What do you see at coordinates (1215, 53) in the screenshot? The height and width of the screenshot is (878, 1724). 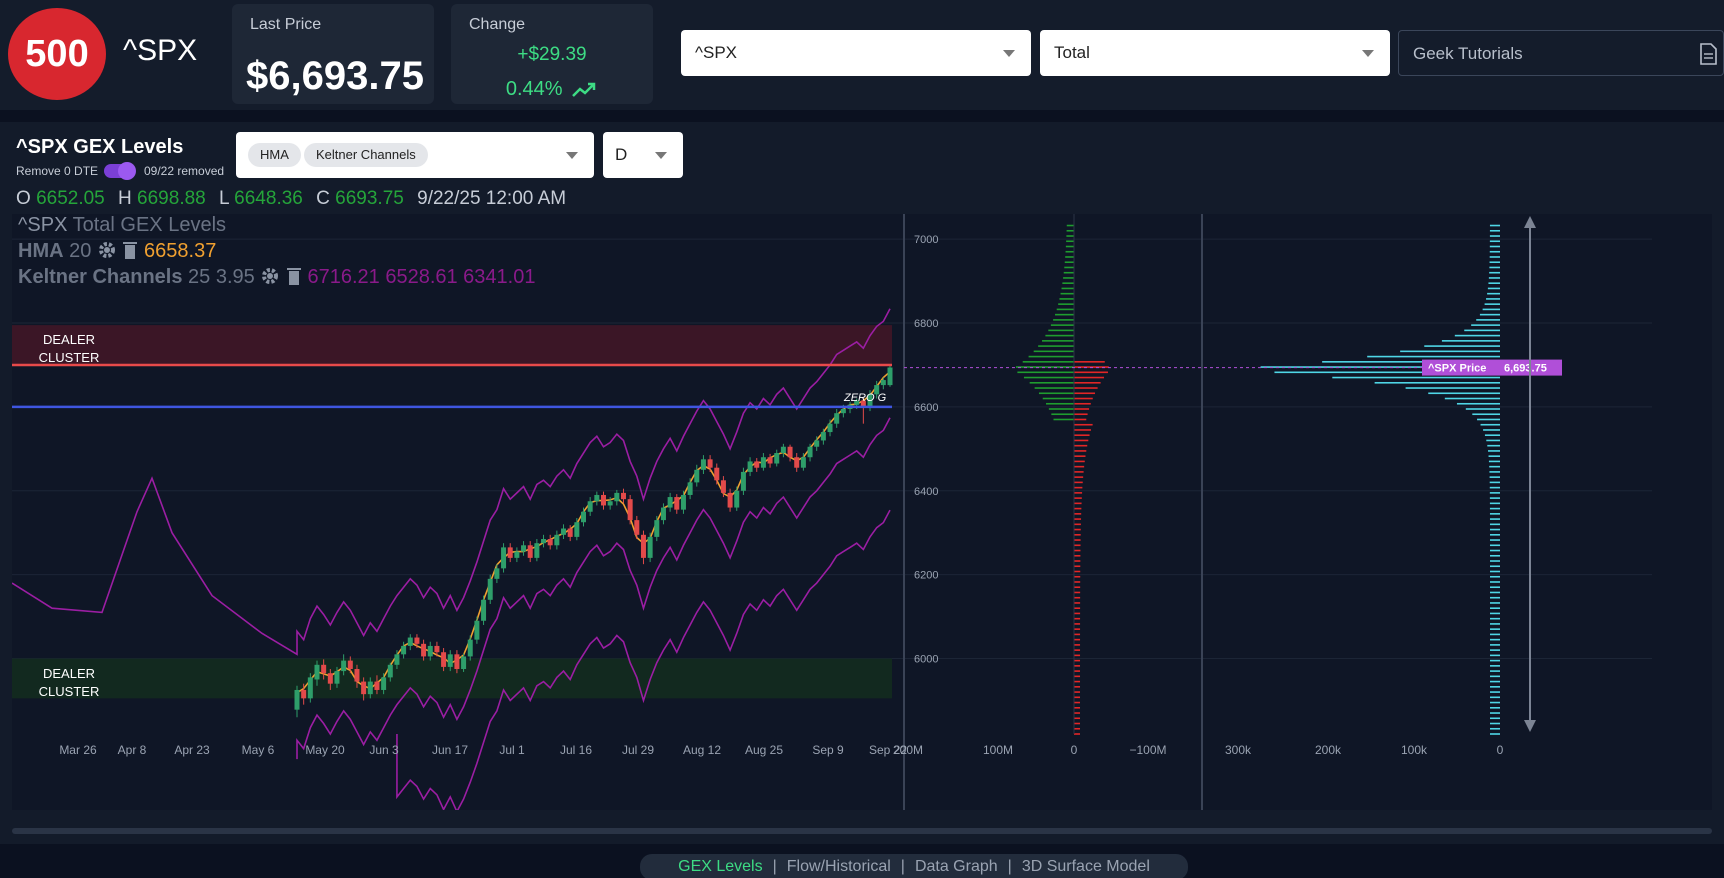 I see `gex-type-select: Total` at bounding box center [1215, 53].